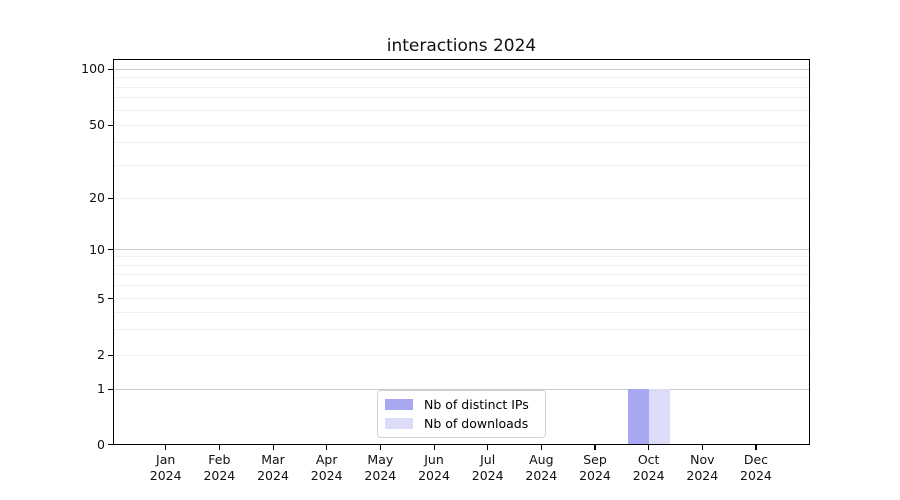 This screenshot has height=500, width=900. Describe the element at coordinates (648, 459) in the screenshot. I see `x-tick-label-month: Oct` at that location.